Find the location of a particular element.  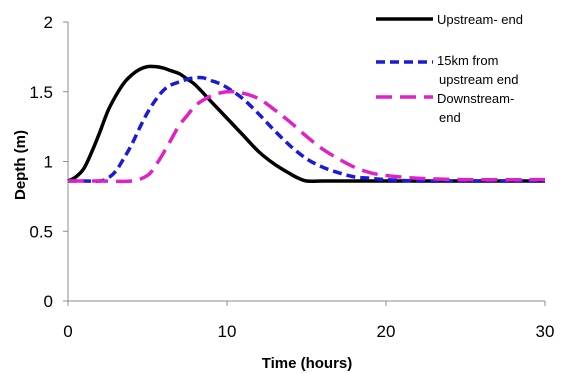

legend-item-downstream-end: Downstream-end is located at coordinates (445, 108).